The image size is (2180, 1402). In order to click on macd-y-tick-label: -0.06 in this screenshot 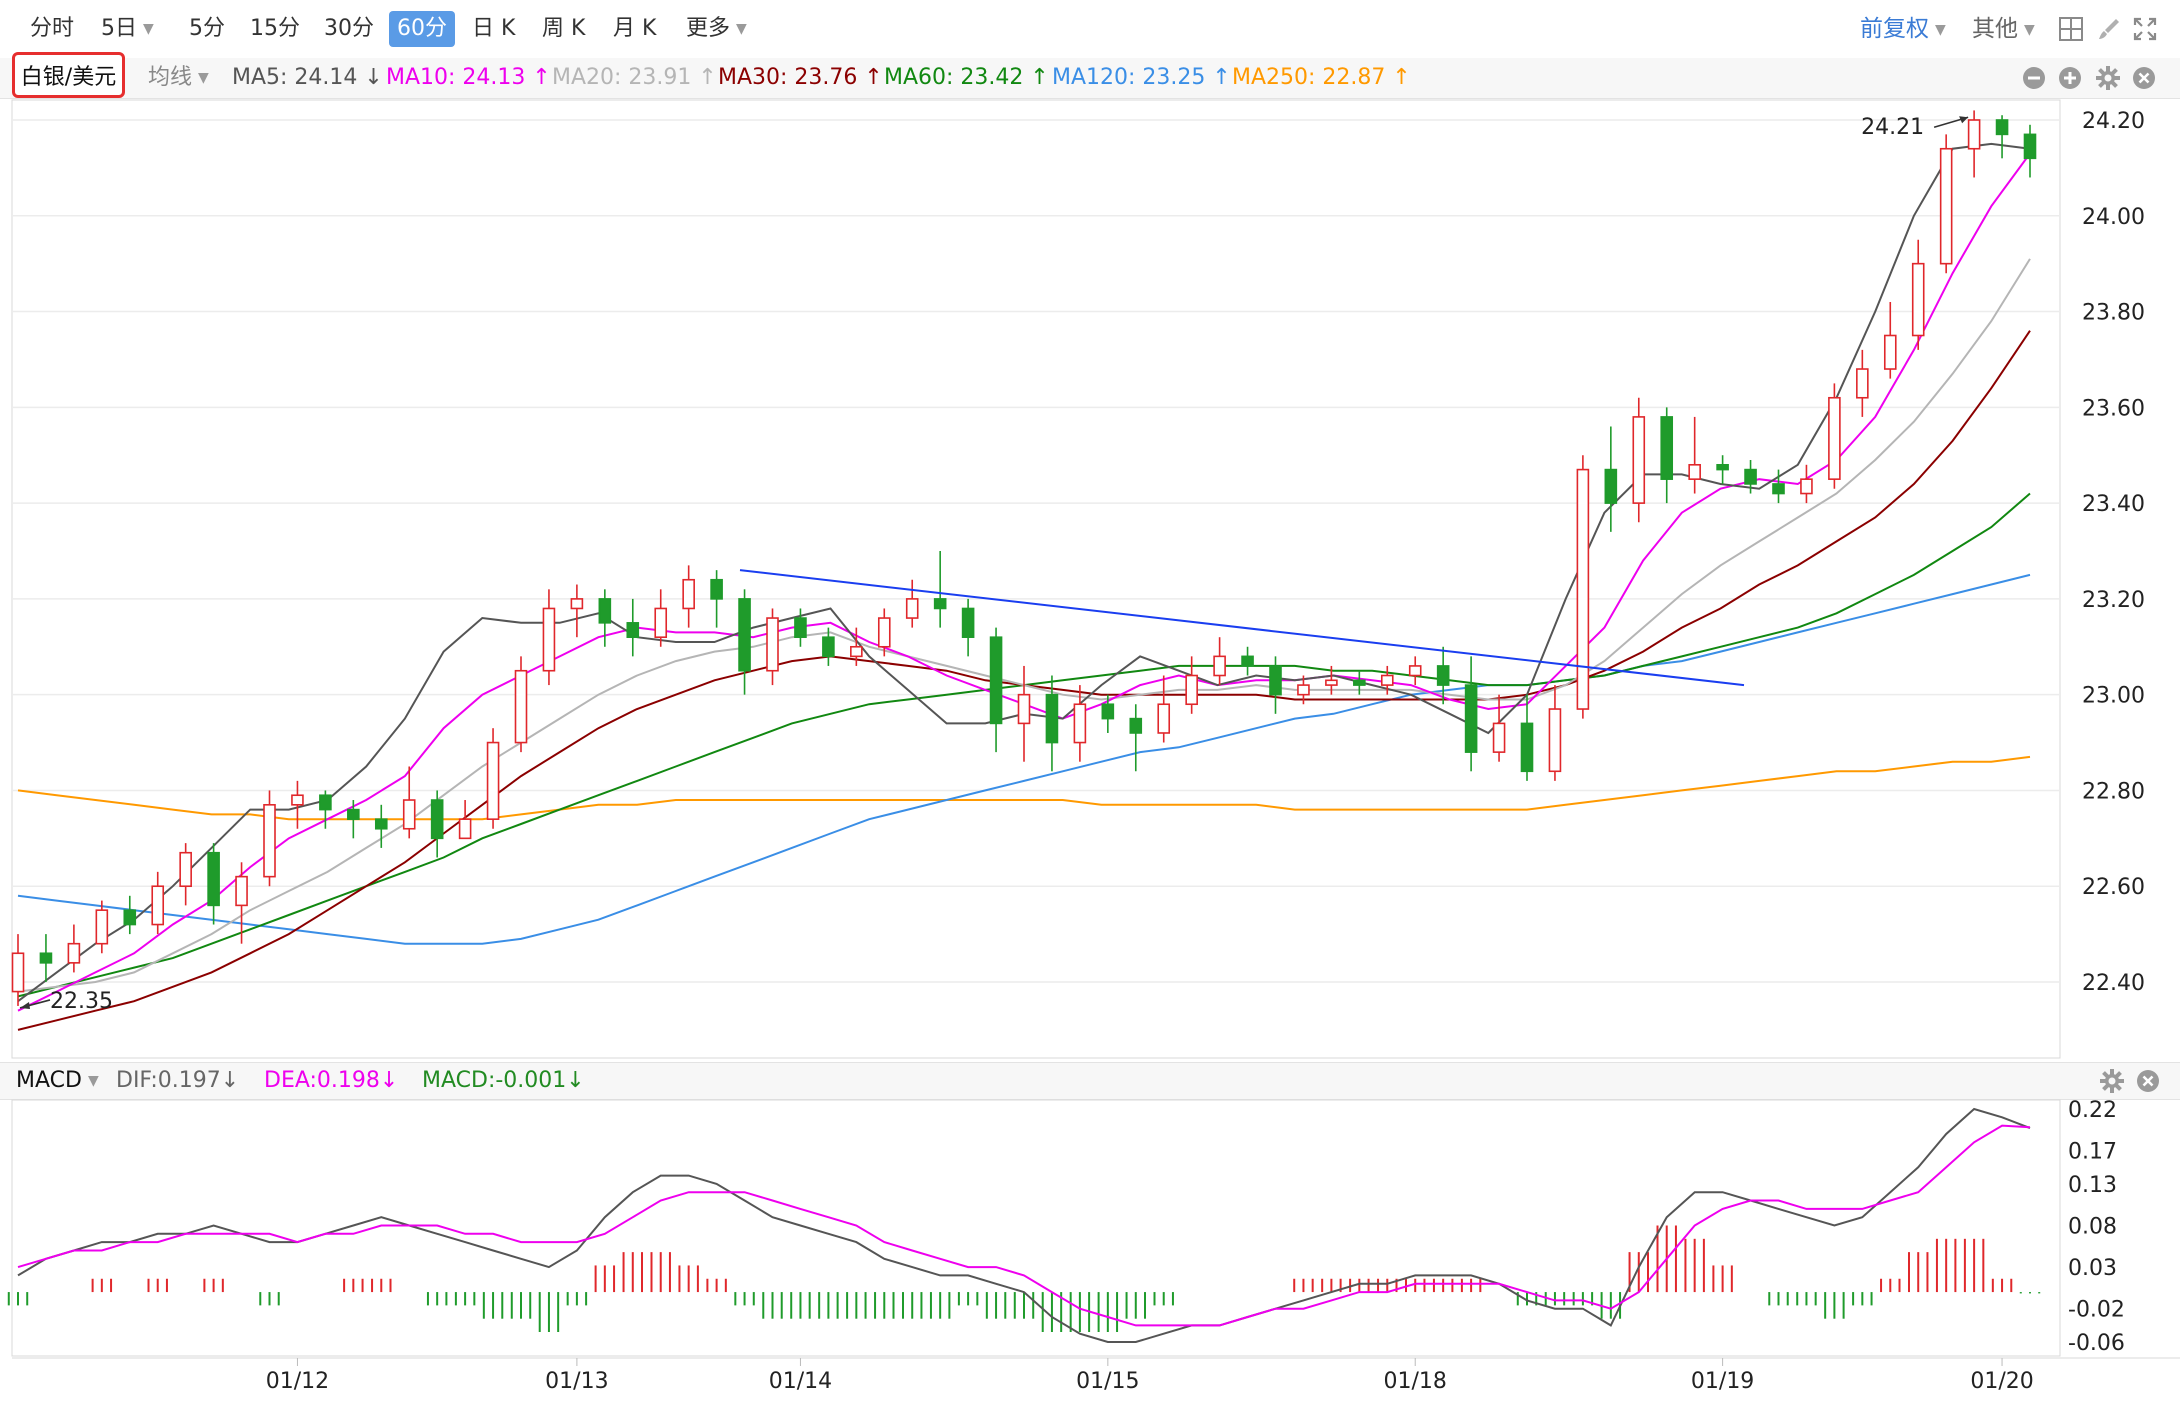, I will do `click(2096, 1343)`.